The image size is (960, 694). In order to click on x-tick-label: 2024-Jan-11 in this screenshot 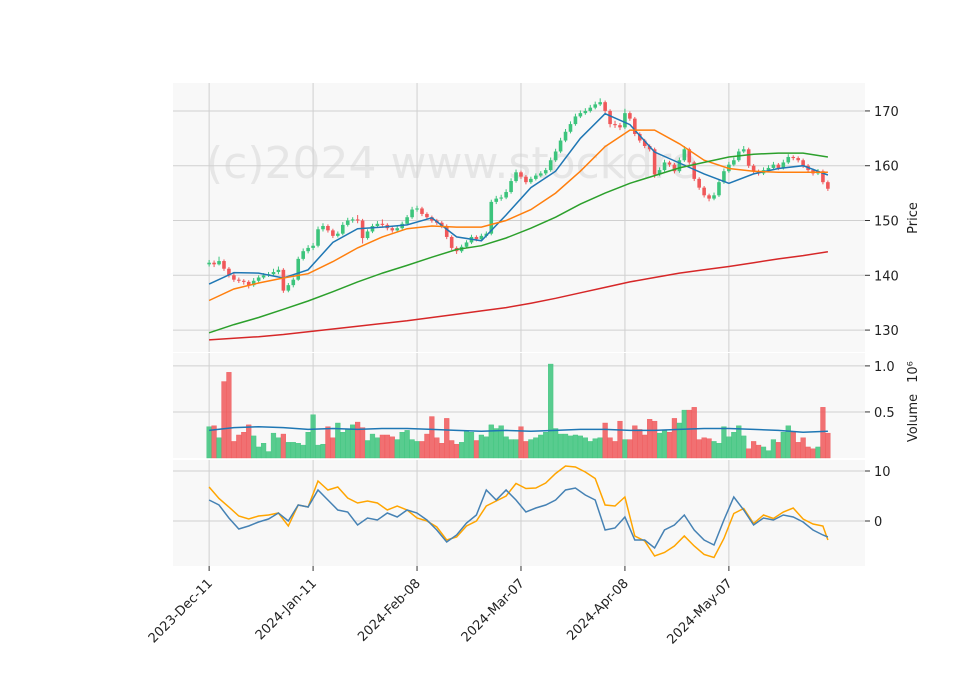, I will do `click(286, 609)`.